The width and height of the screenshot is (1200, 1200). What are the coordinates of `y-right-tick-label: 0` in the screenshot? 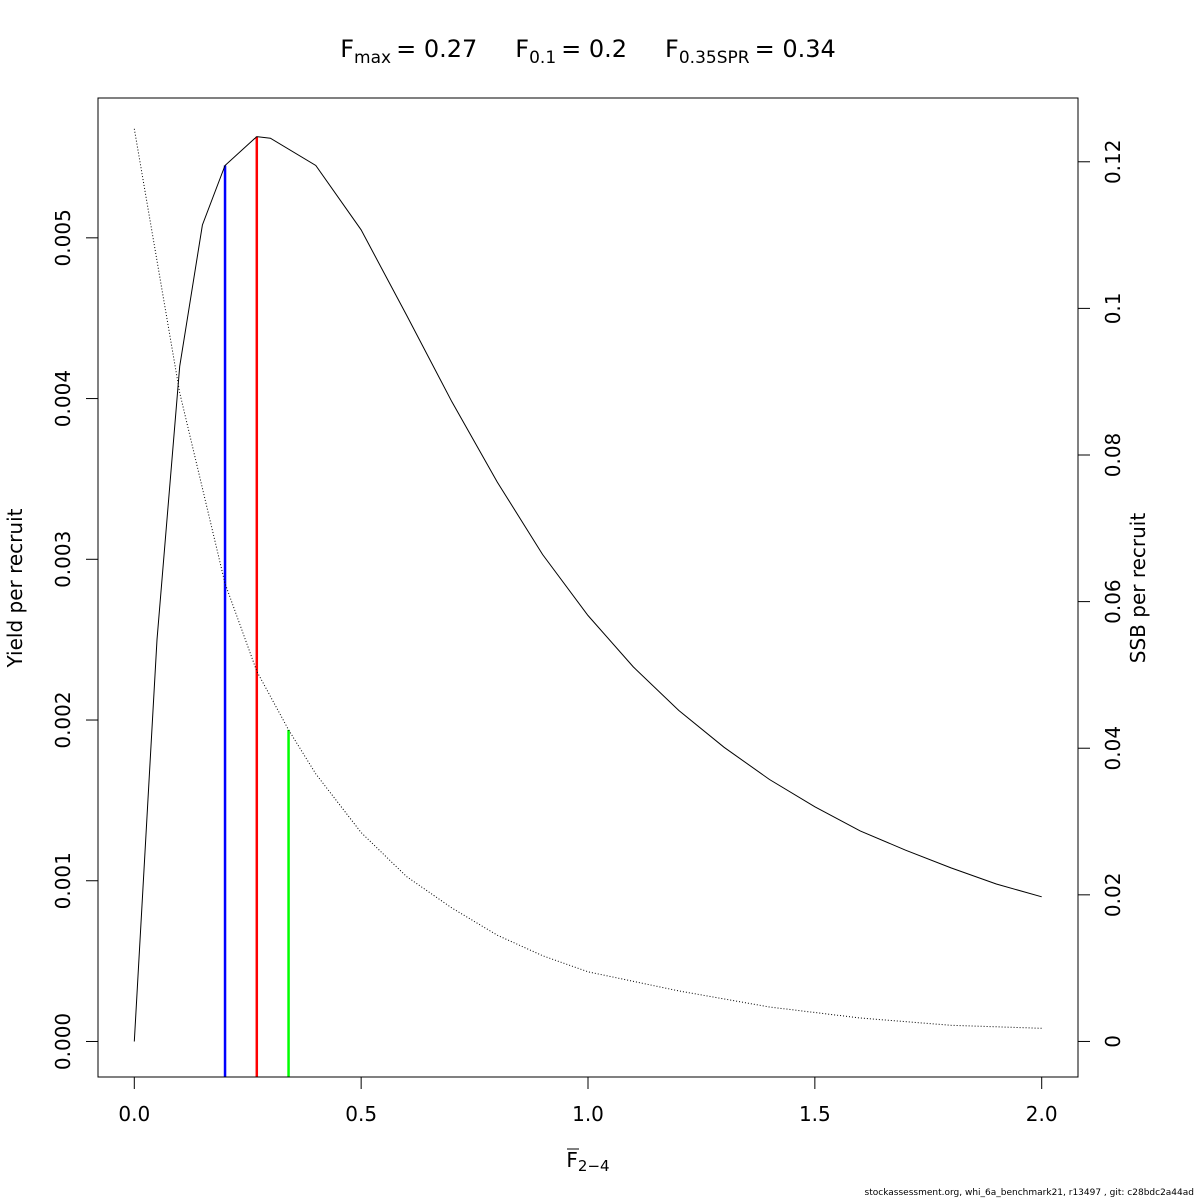 It's located at (1113, 1041).